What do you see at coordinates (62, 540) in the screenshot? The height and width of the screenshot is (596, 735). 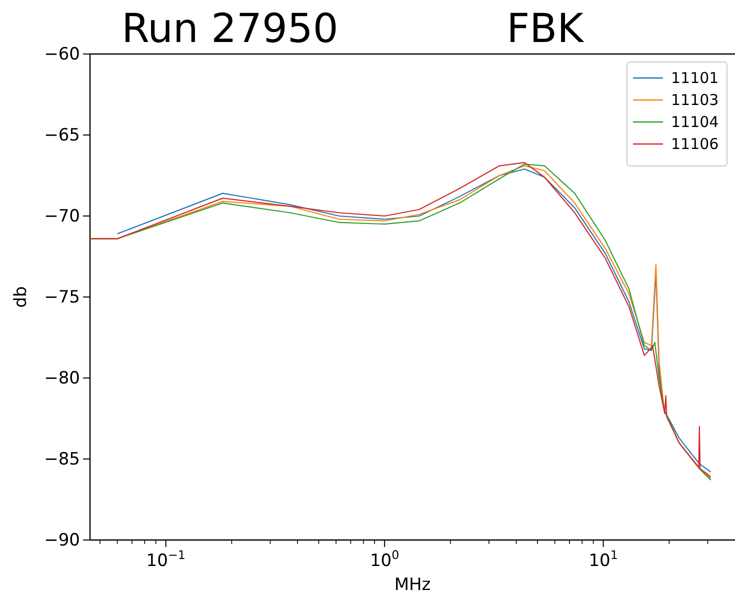 I see `y-tick-label: −90` at bounding box center [62, 540].